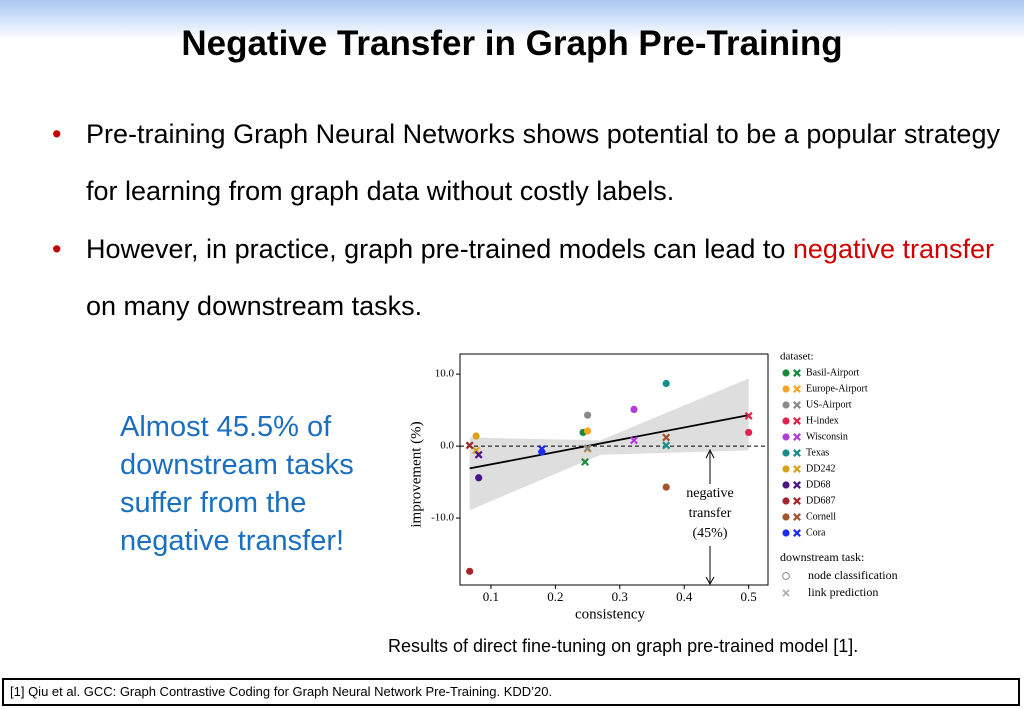  What do you see at coordinates (442, 518) in the screenshot?
I see `y-tick-label: -10.0` at bounding box center [442, 518].